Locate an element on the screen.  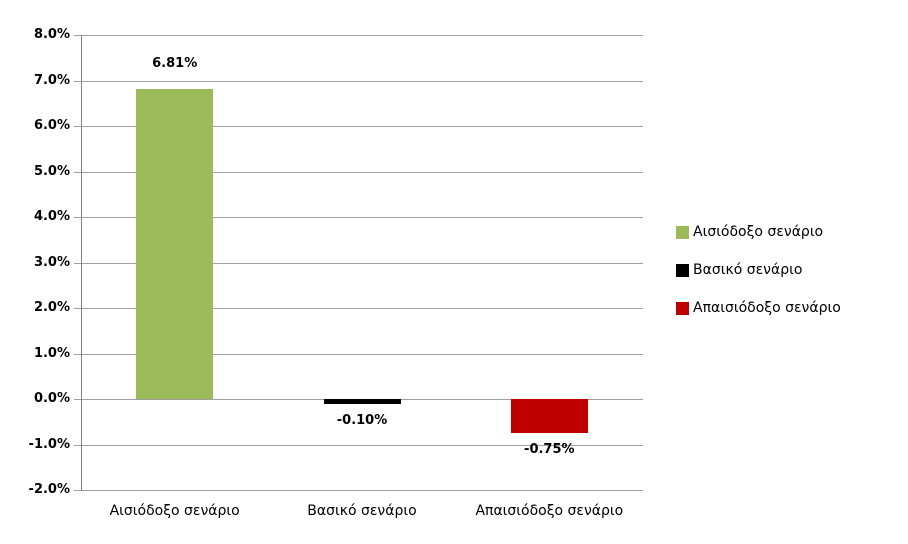
y-tick-label: -2.0% is located at coordinates (49, 489).